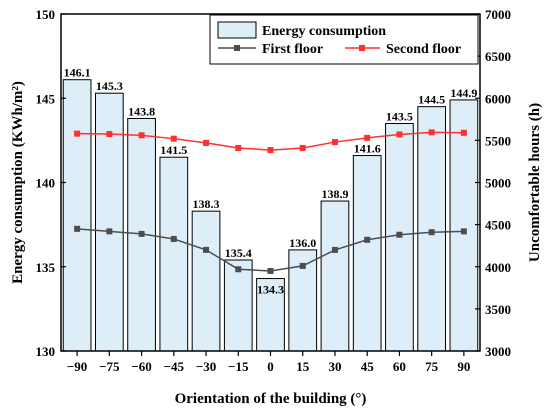 Image resolution: width=550 pixels, height=411 pixels. I want to click on right-tick-label-6000: 6000, so click(498, 98).